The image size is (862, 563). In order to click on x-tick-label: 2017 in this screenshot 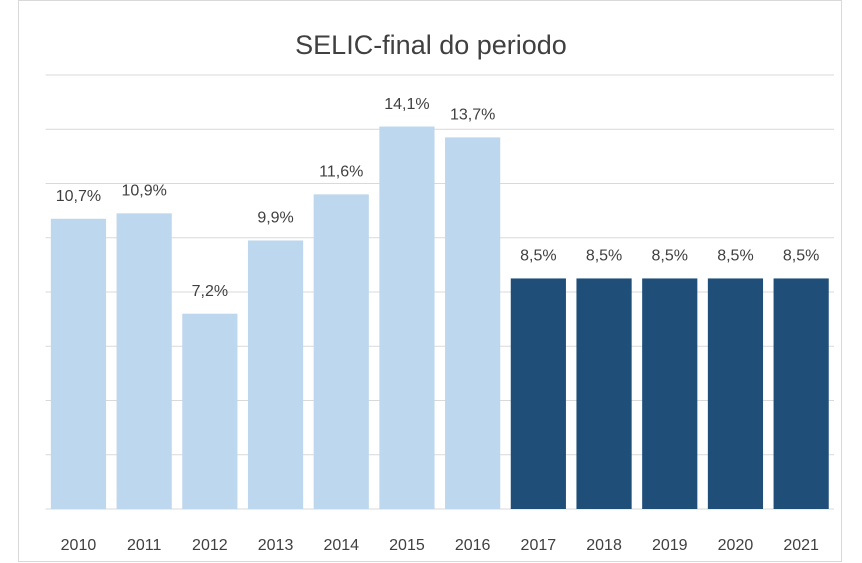, I will do `click(539, 545)`.